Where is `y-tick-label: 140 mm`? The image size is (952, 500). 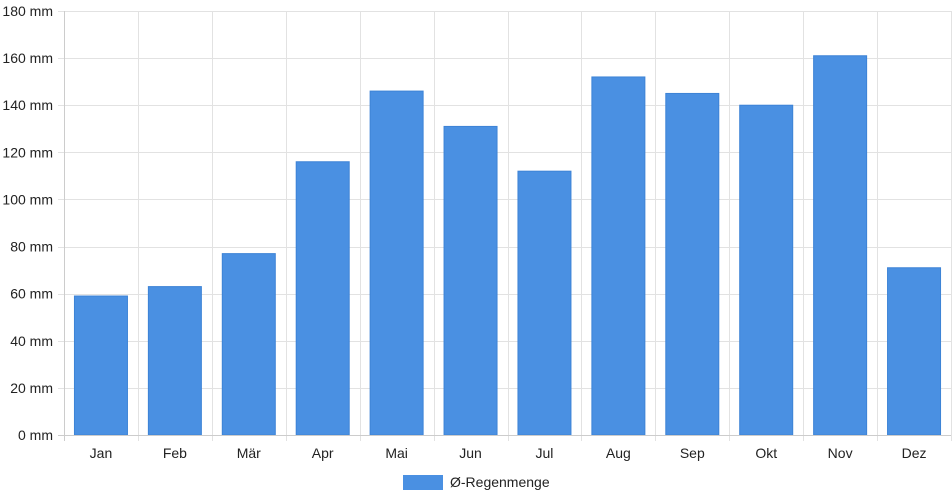 y-tick-label: 140 mm is located at coordinates (27, 105).